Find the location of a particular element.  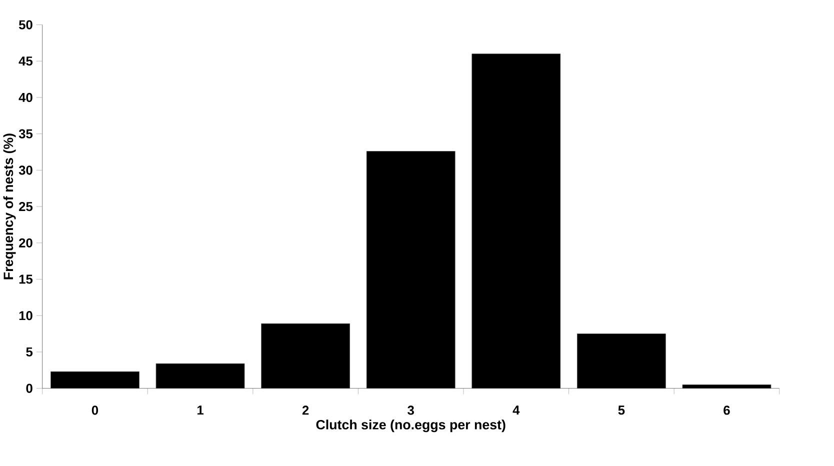

x-tick-label: 6 is located at coordinates (727, 410).